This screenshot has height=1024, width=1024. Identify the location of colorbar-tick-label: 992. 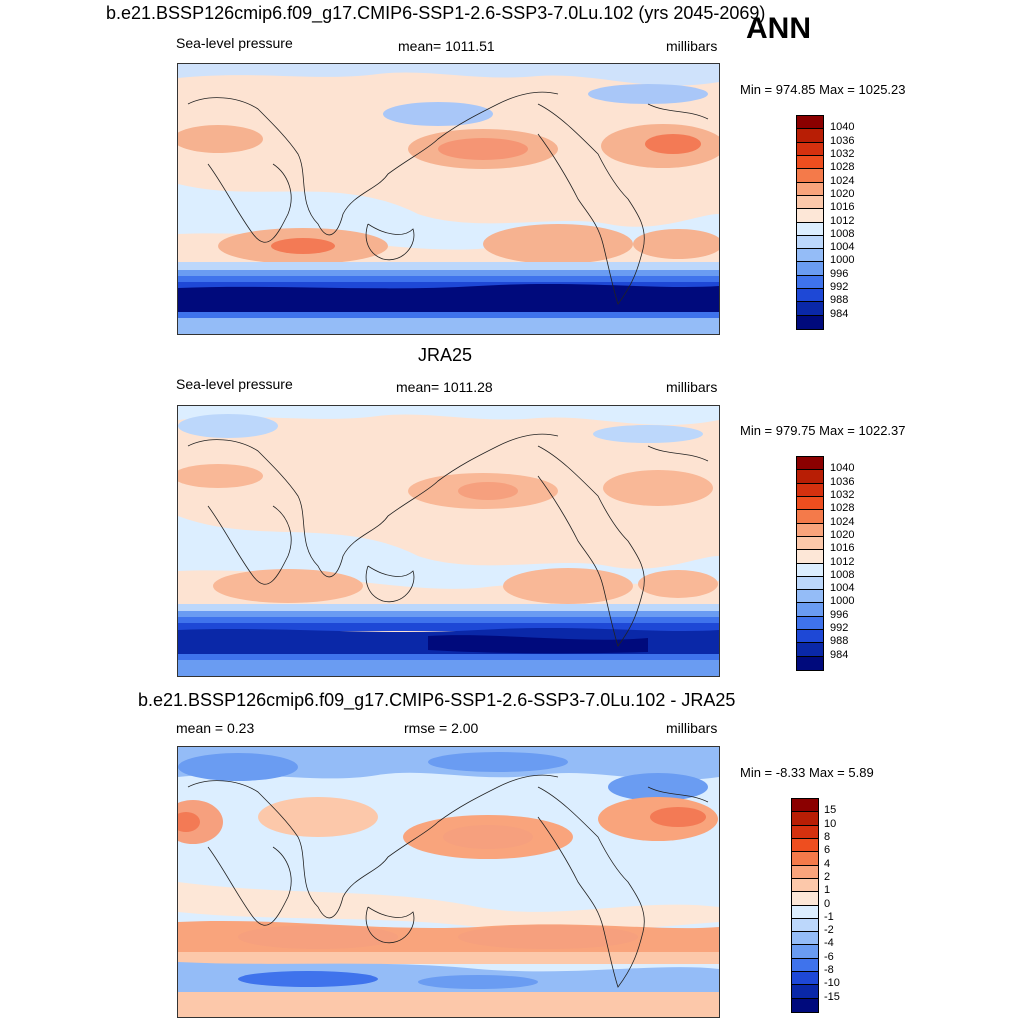
(839, 628).